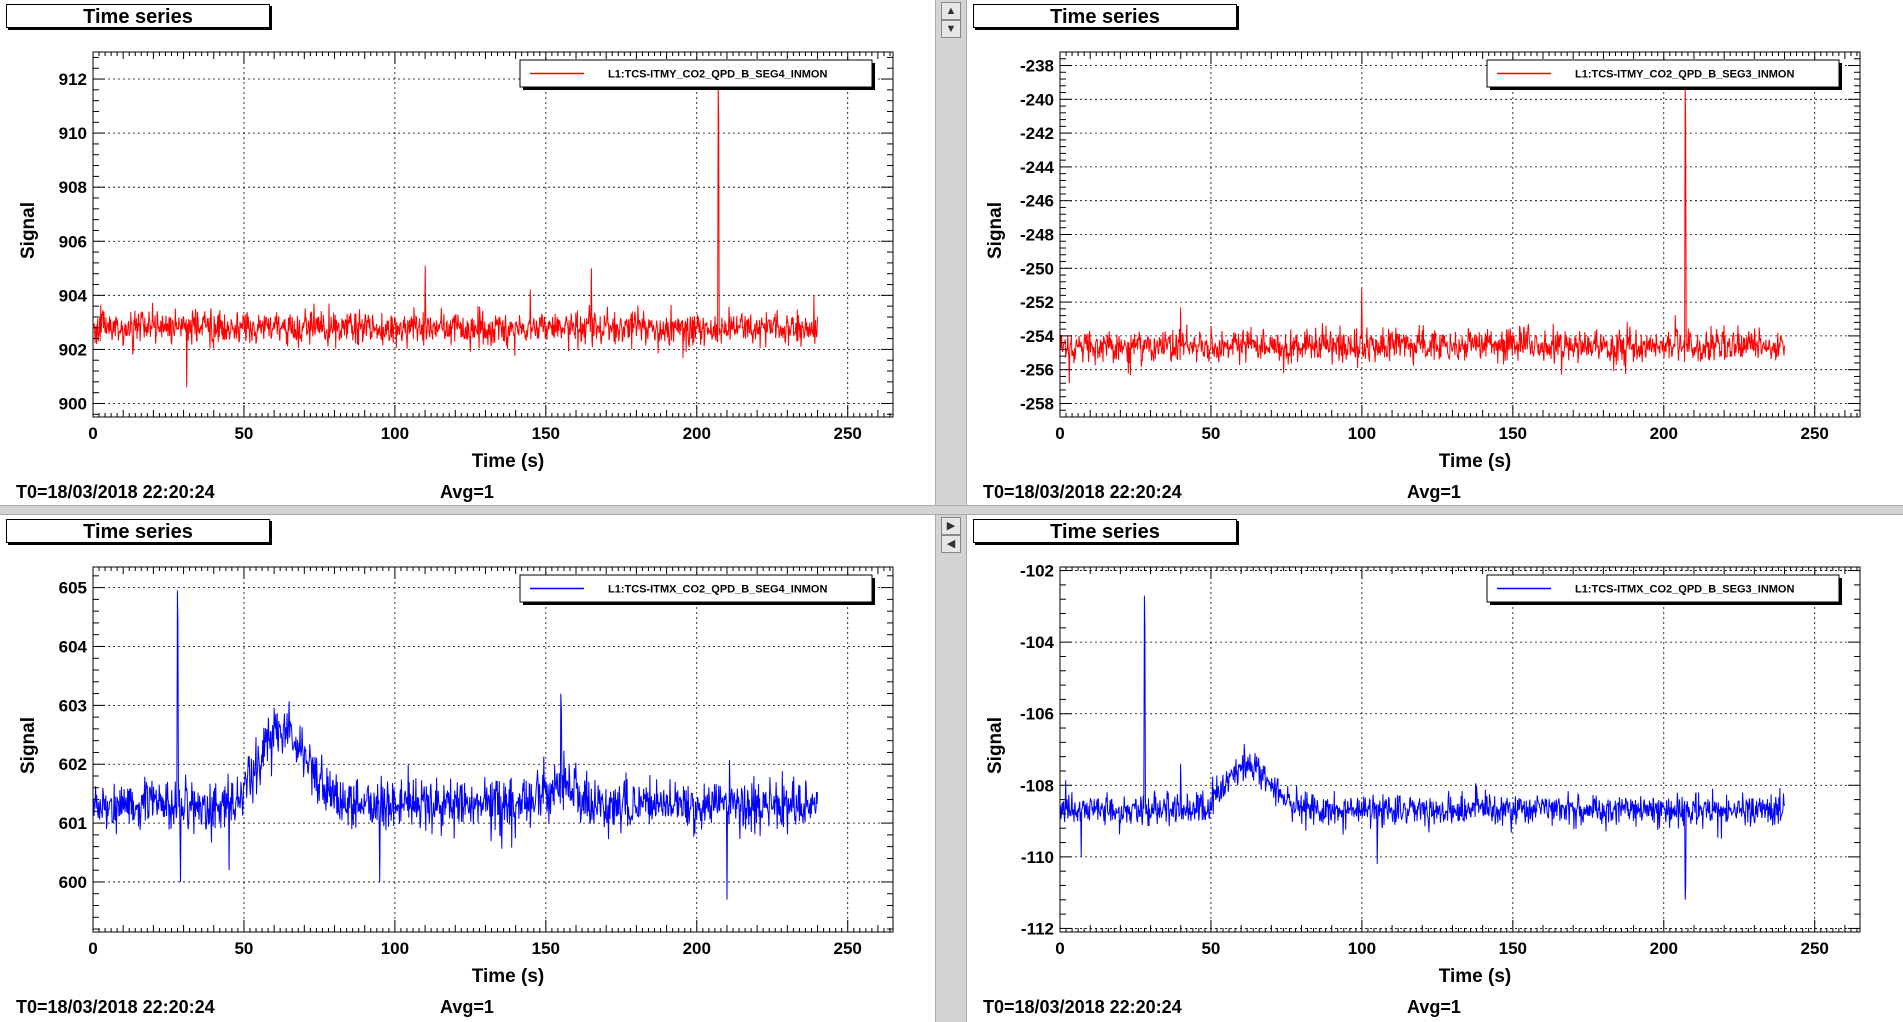  I want to click on y-tick-label: -106, so click(1037, 714).